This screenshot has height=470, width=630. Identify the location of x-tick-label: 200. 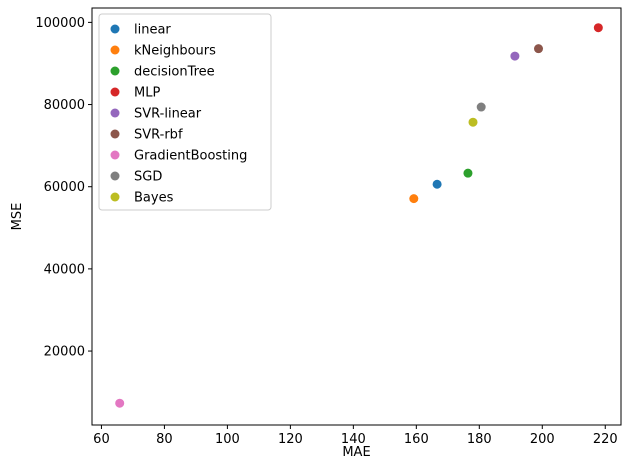
(542, 439).